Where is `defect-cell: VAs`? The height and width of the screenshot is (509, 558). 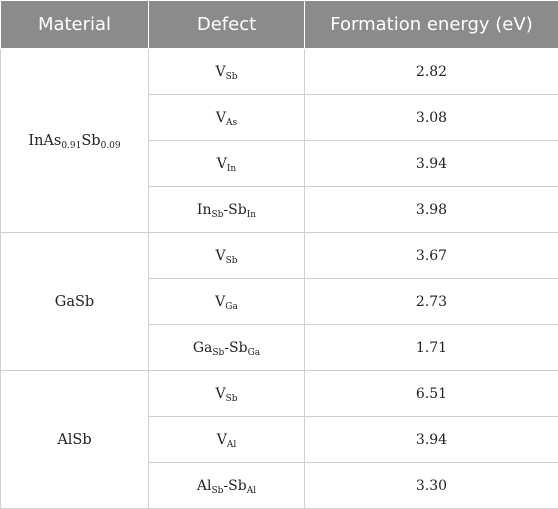
defect-cell: VAs is located at coordinates (227, 118).